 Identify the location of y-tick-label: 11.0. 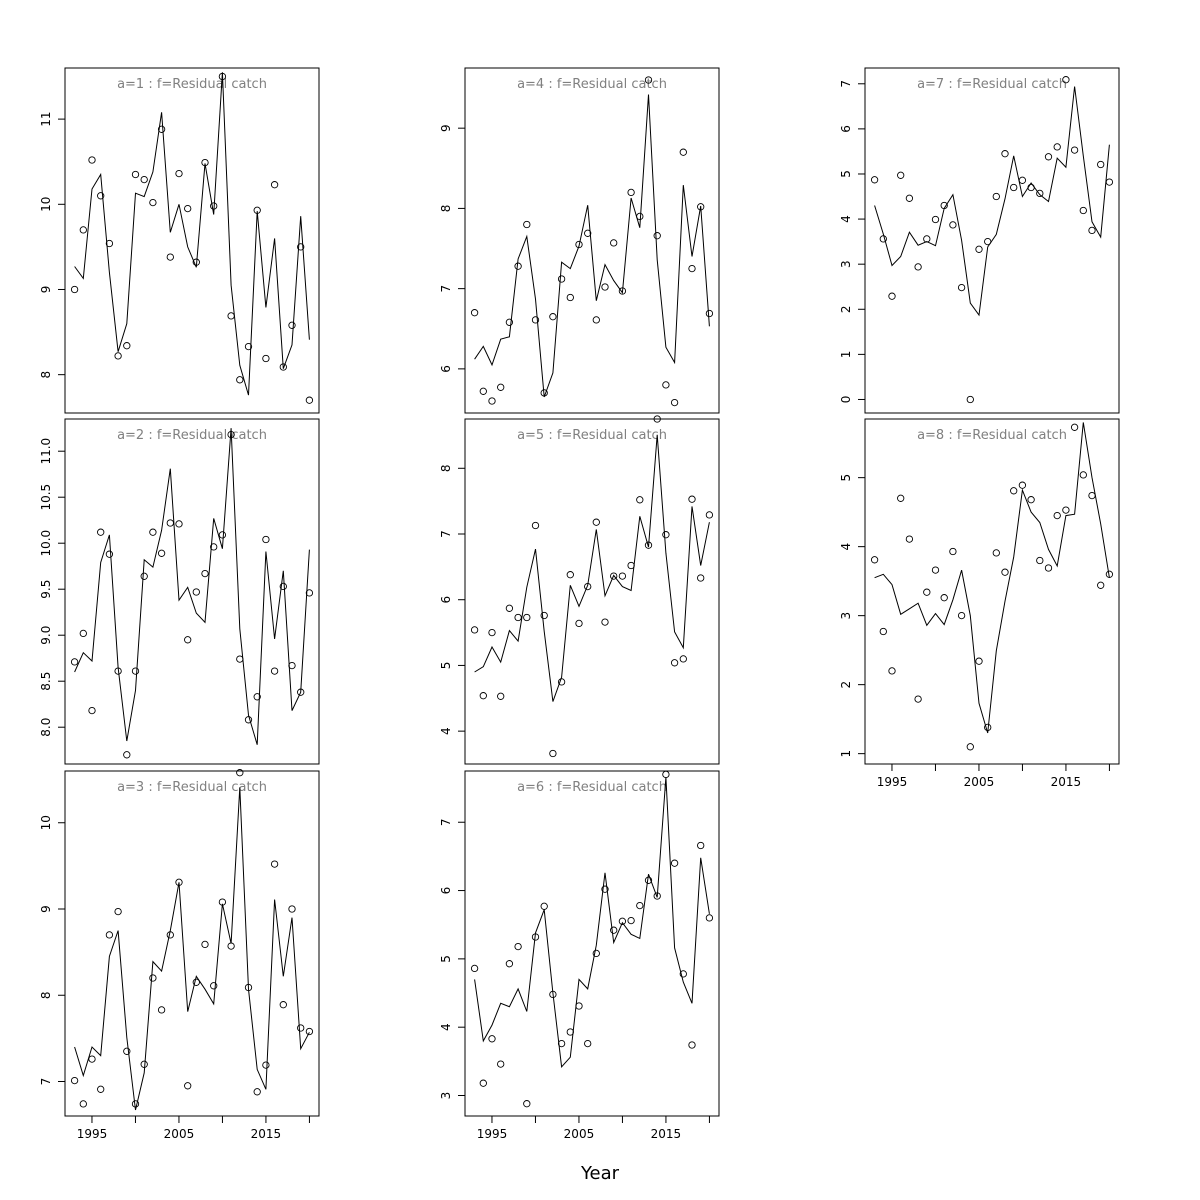
(46, 451).